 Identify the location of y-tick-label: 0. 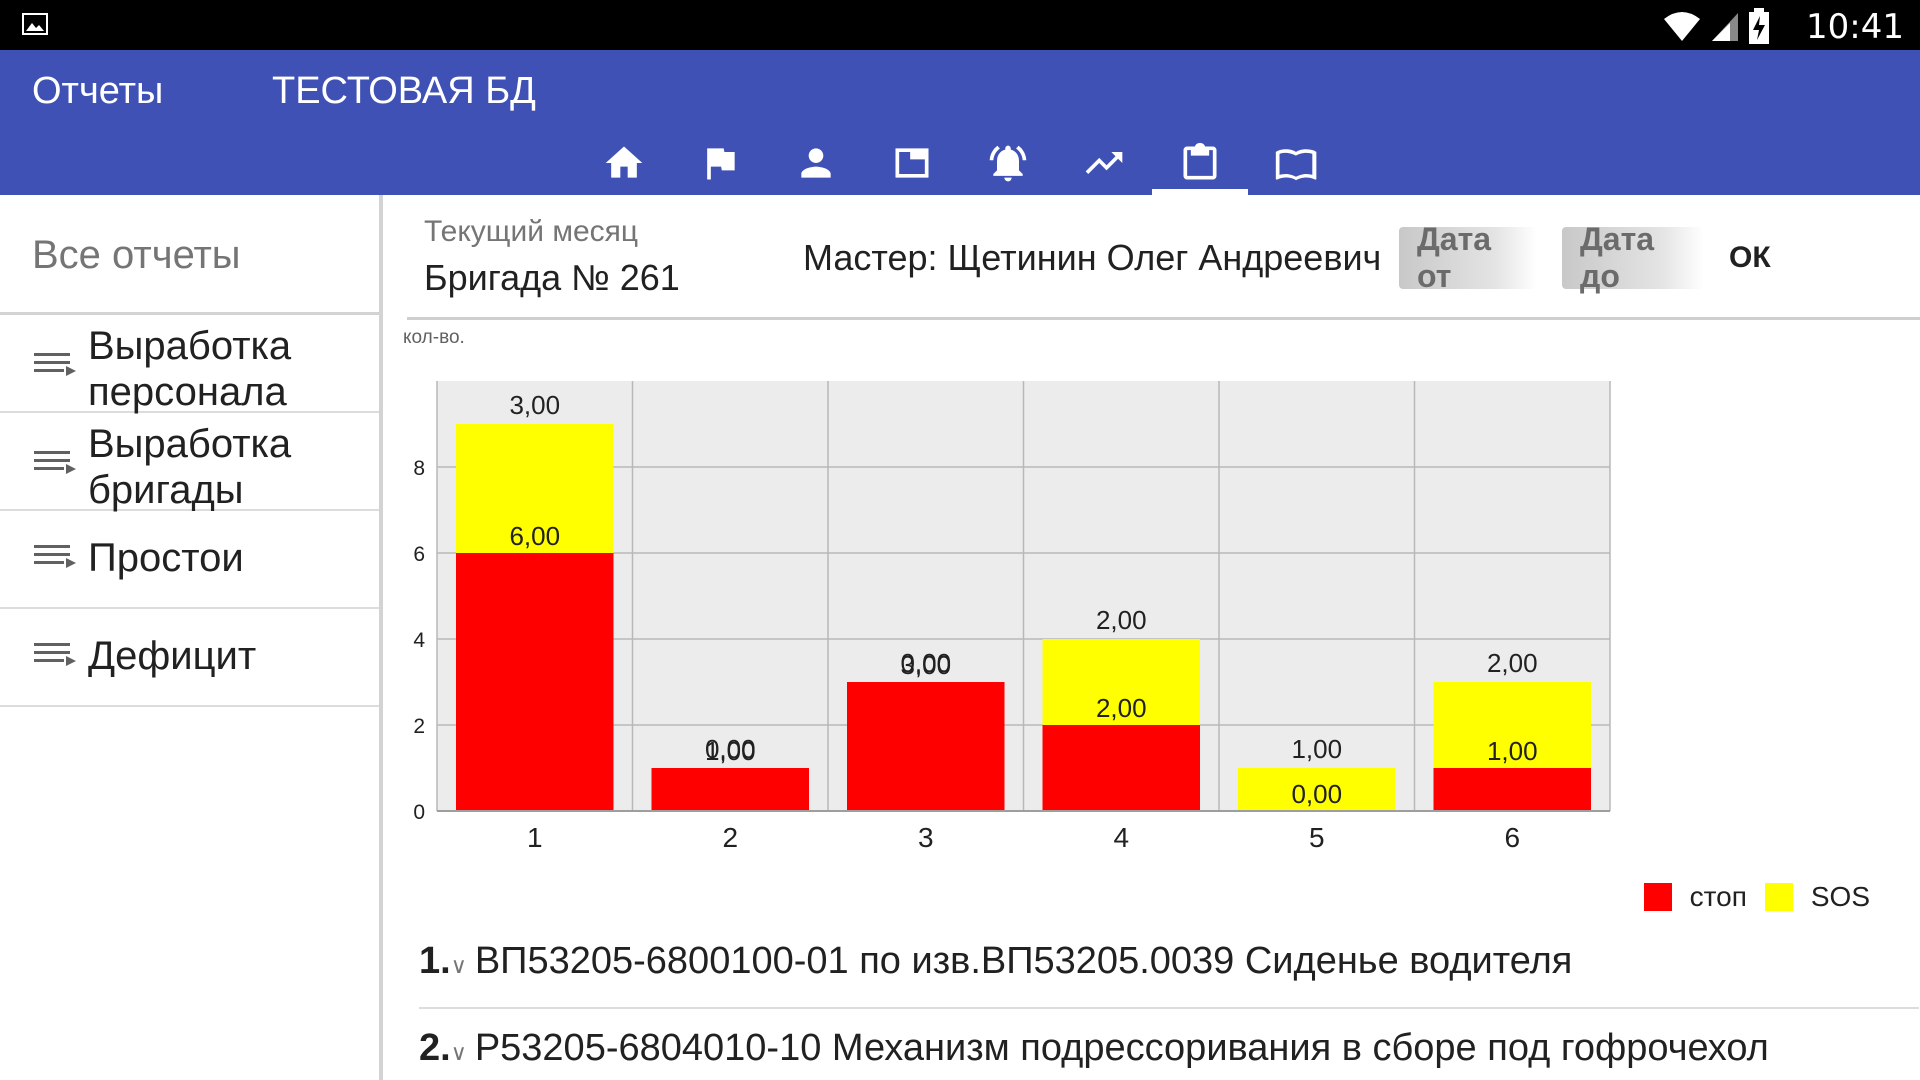
(419, 812).